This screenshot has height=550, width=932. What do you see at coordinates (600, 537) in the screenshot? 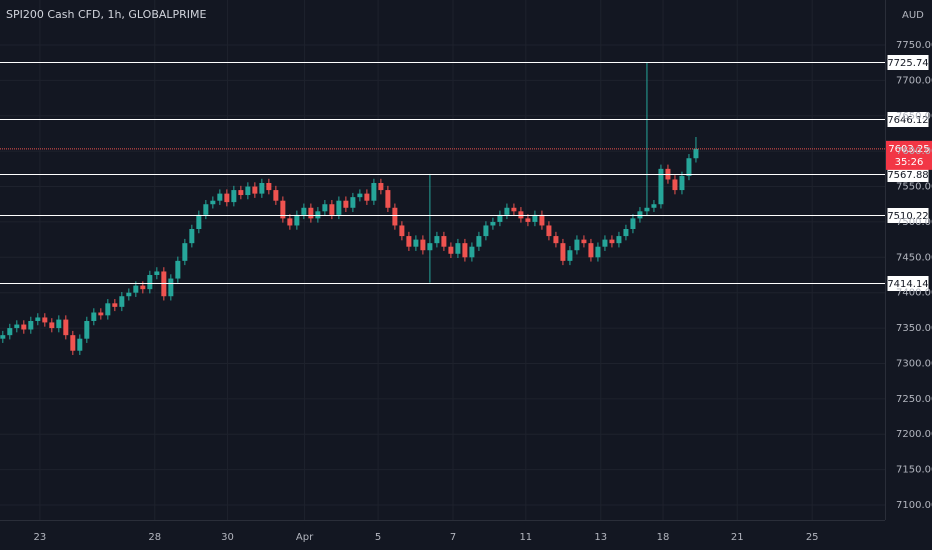
I see `x-tick-label: 13` at bounding box center [600, 537].